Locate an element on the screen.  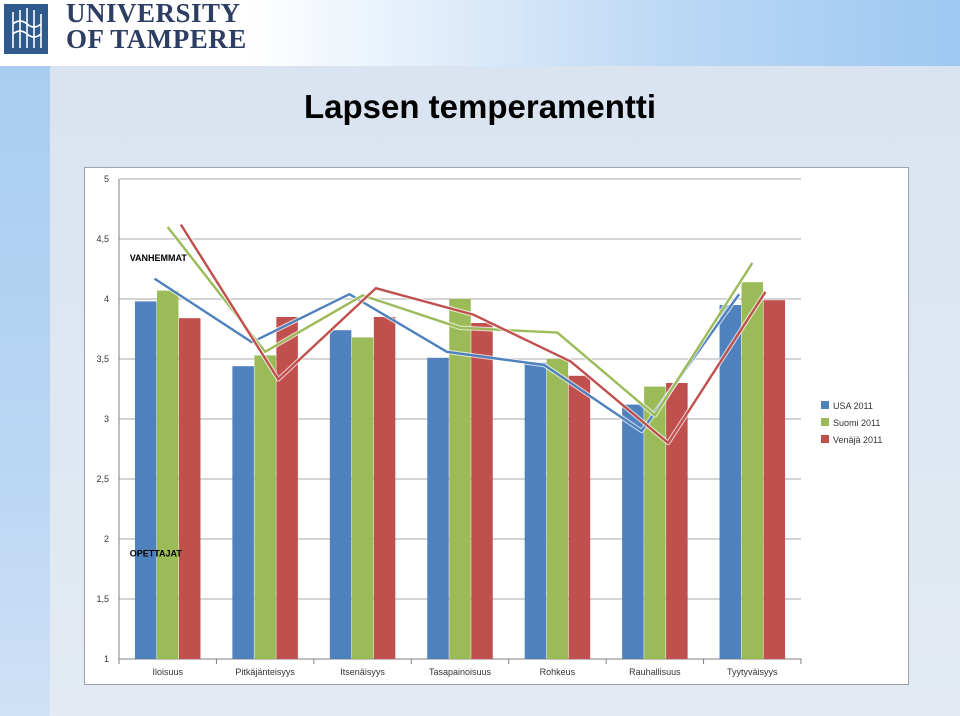
legend-label: Venäjä 2011 is located at coordinates (857, 440).